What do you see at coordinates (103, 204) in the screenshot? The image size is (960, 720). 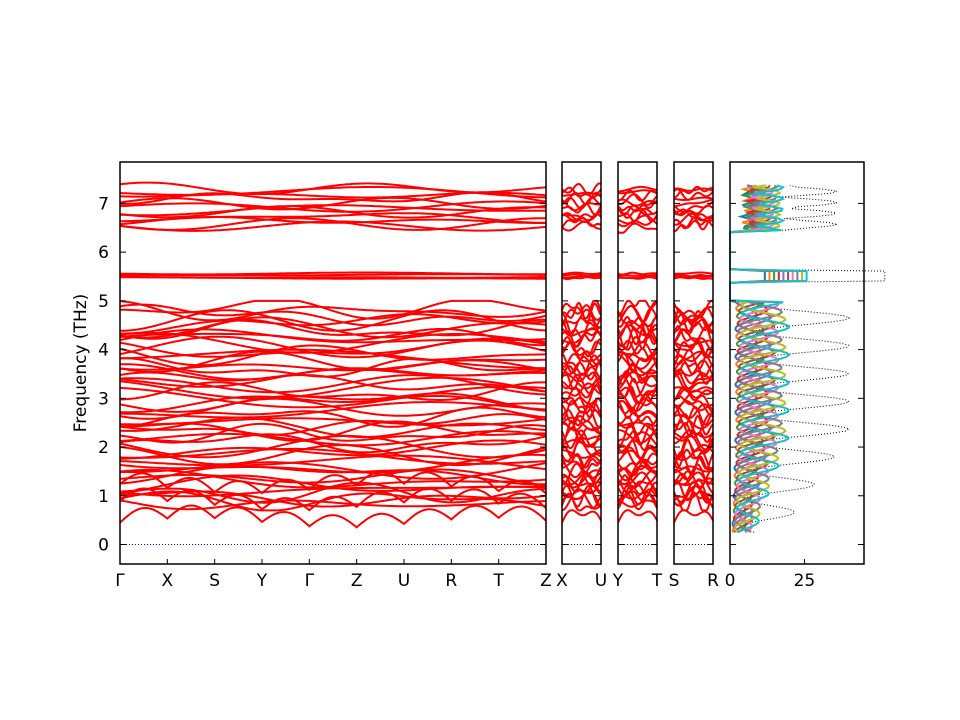 I see `y-tick-label: 7` at bounding box center [103, 204].